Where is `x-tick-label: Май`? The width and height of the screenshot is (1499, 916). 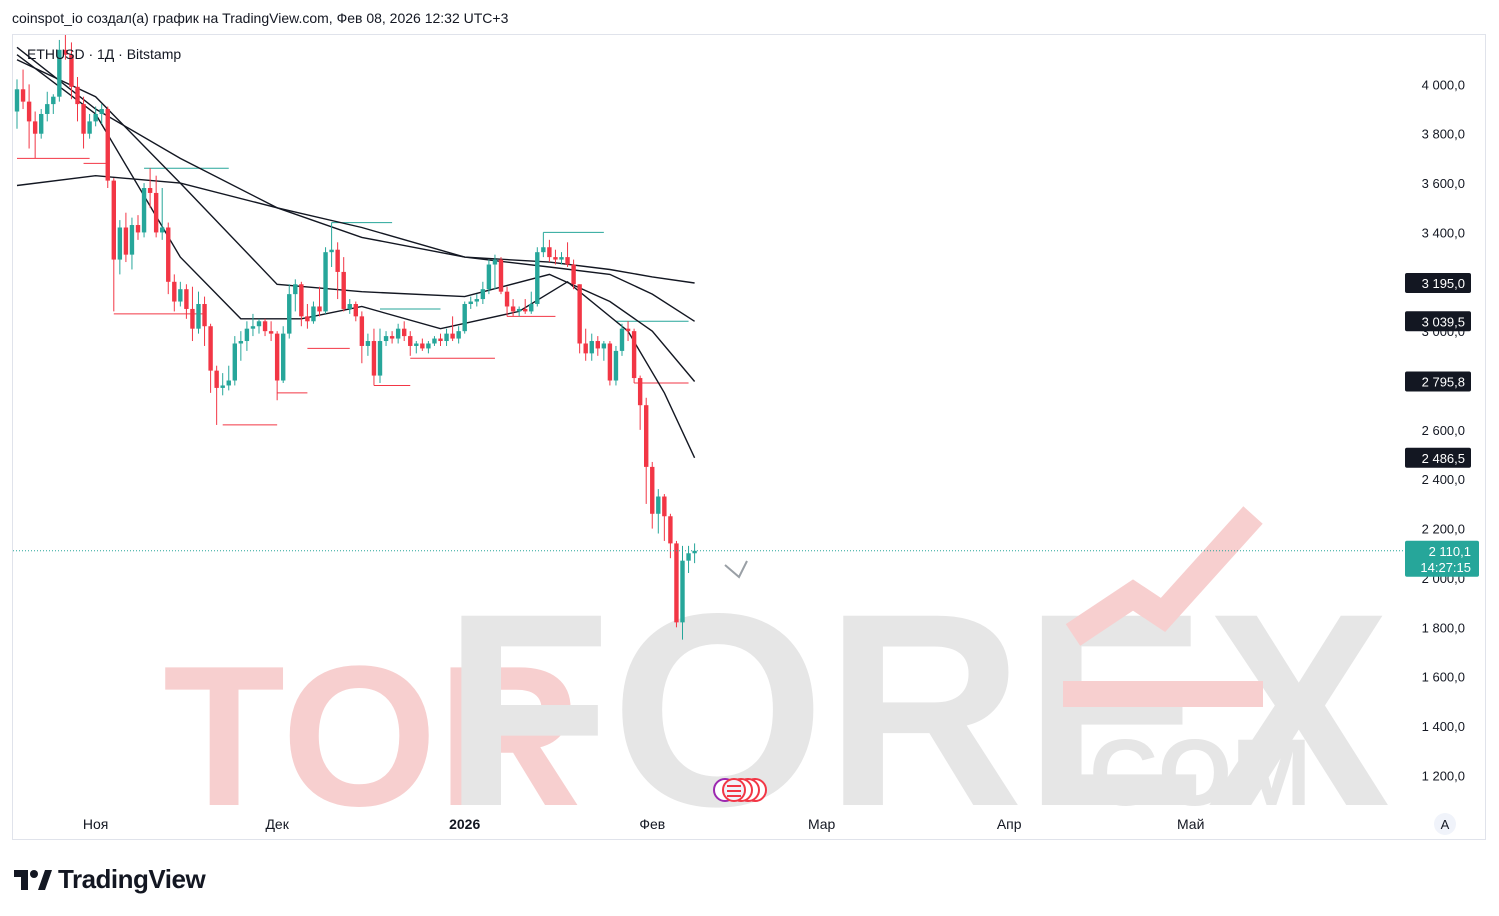
x-tick-label: Май is located at coordinates (1190, 824).